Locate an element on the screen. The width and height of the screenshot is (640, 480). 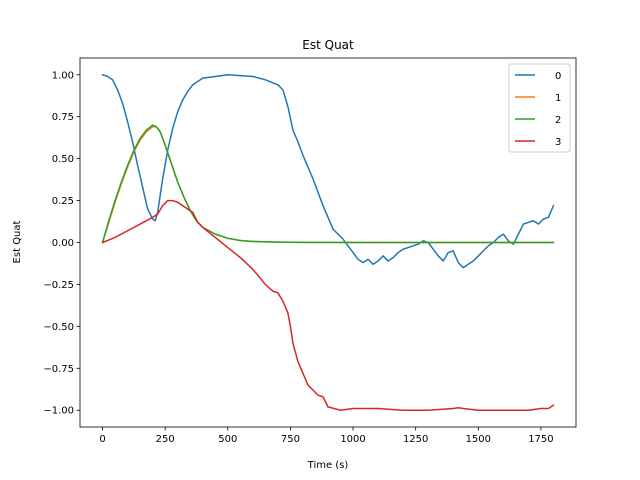
legend: 0 1 2 3 is located at coordinates (539, 108).